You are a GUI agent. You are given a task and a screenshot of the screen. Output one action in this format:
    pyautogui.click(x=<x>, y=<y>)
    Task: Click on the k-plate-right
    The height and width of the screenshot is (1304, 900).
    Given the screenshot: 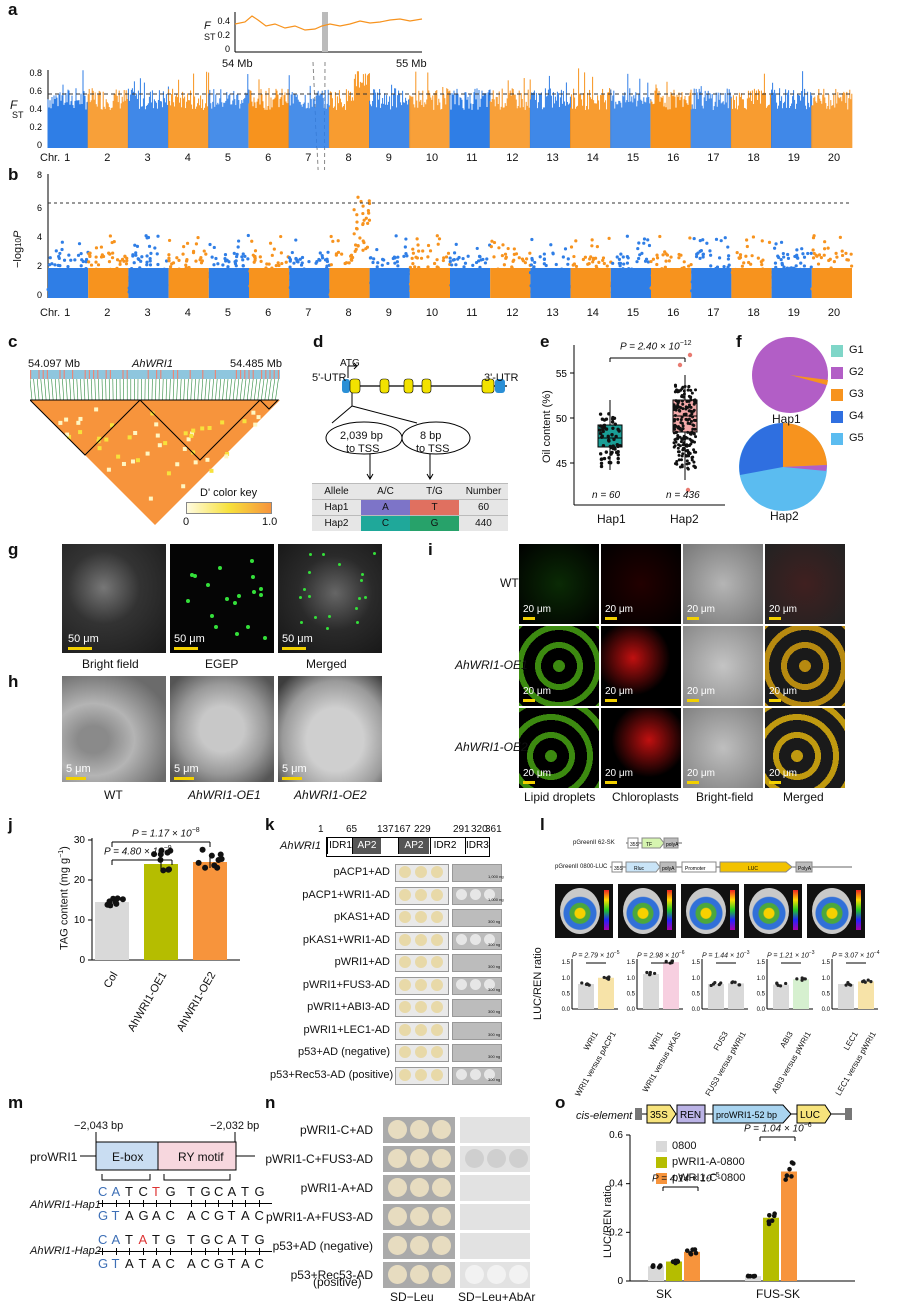 What is the action you would take?
    pyautogui.click(x=477, y=918)
    